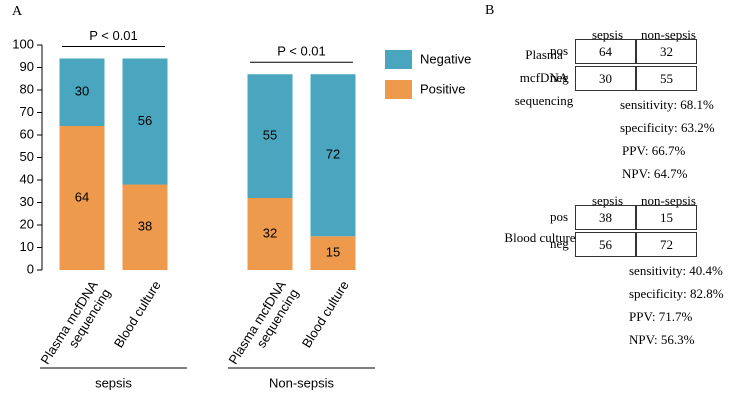 Image resolution: width=737 pixels, height=400 pixels. What do you see at coordinates (540, 237) in the screenshot?
I see `row-title: Blood culture` at bounding box center [540, 237].